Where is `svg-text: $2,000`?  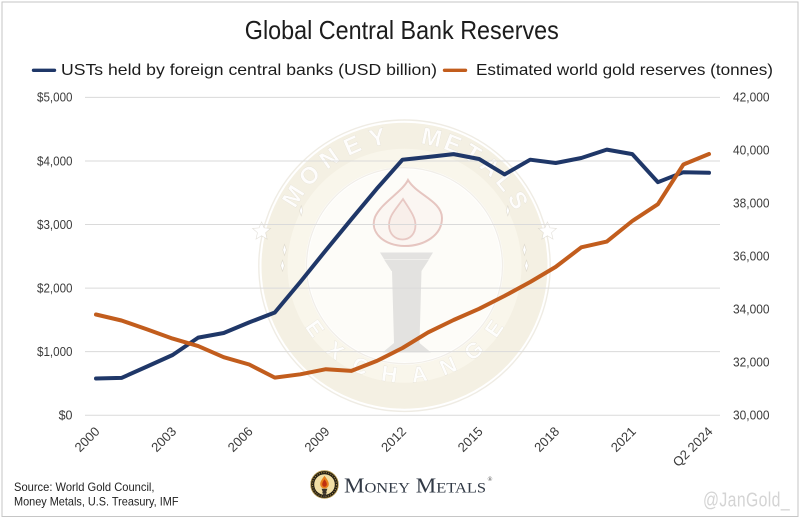
svg-text: $2,000 is located at coordinates (55, 288).